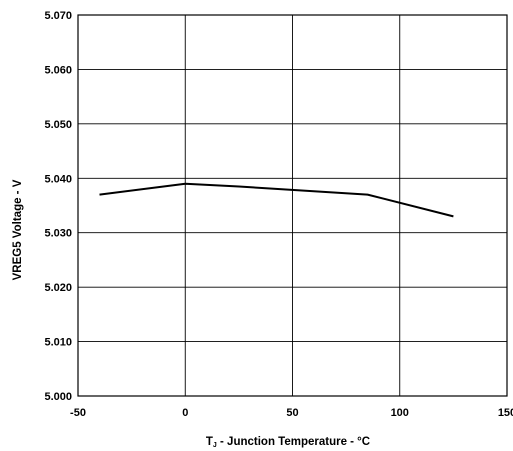 The height and width of the screenshot is (451, 513). Describe the element at coordinates (58, 16) in the screenshot. I see `y-tick-label: 5.070` at that location.